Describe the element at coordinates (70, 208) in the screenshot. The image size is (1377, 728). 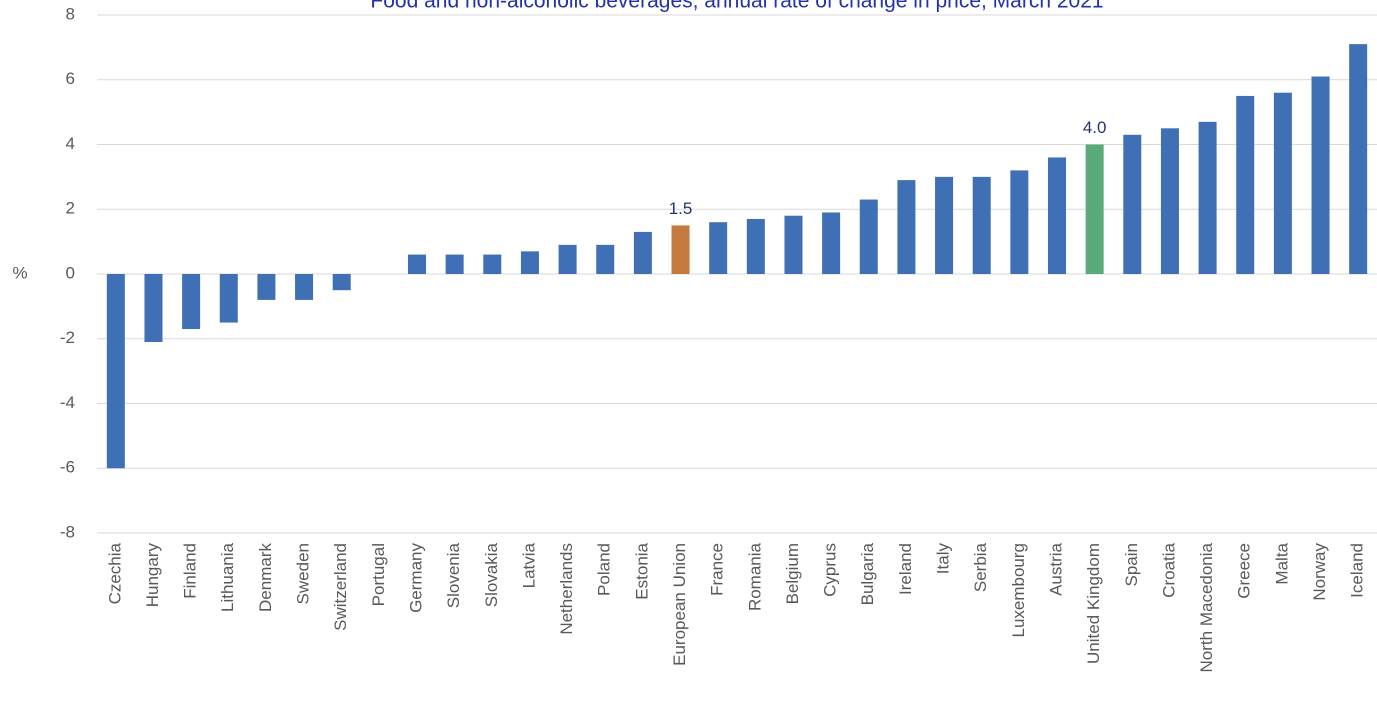
I see `y-tick-label: 2` at that location.